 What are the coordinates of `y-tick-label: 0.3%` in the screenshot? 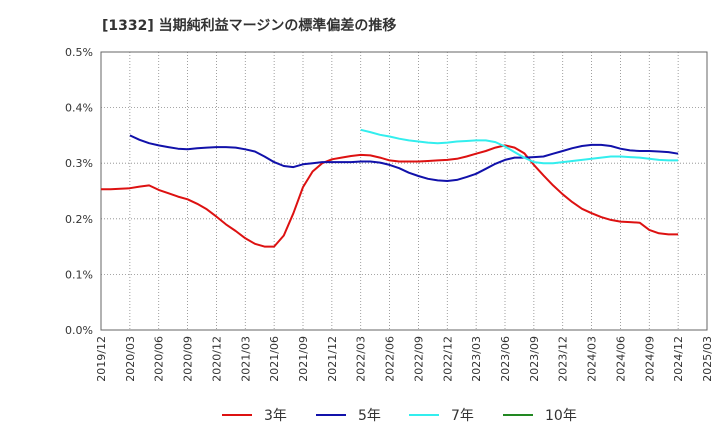 It's located at (79, 163).